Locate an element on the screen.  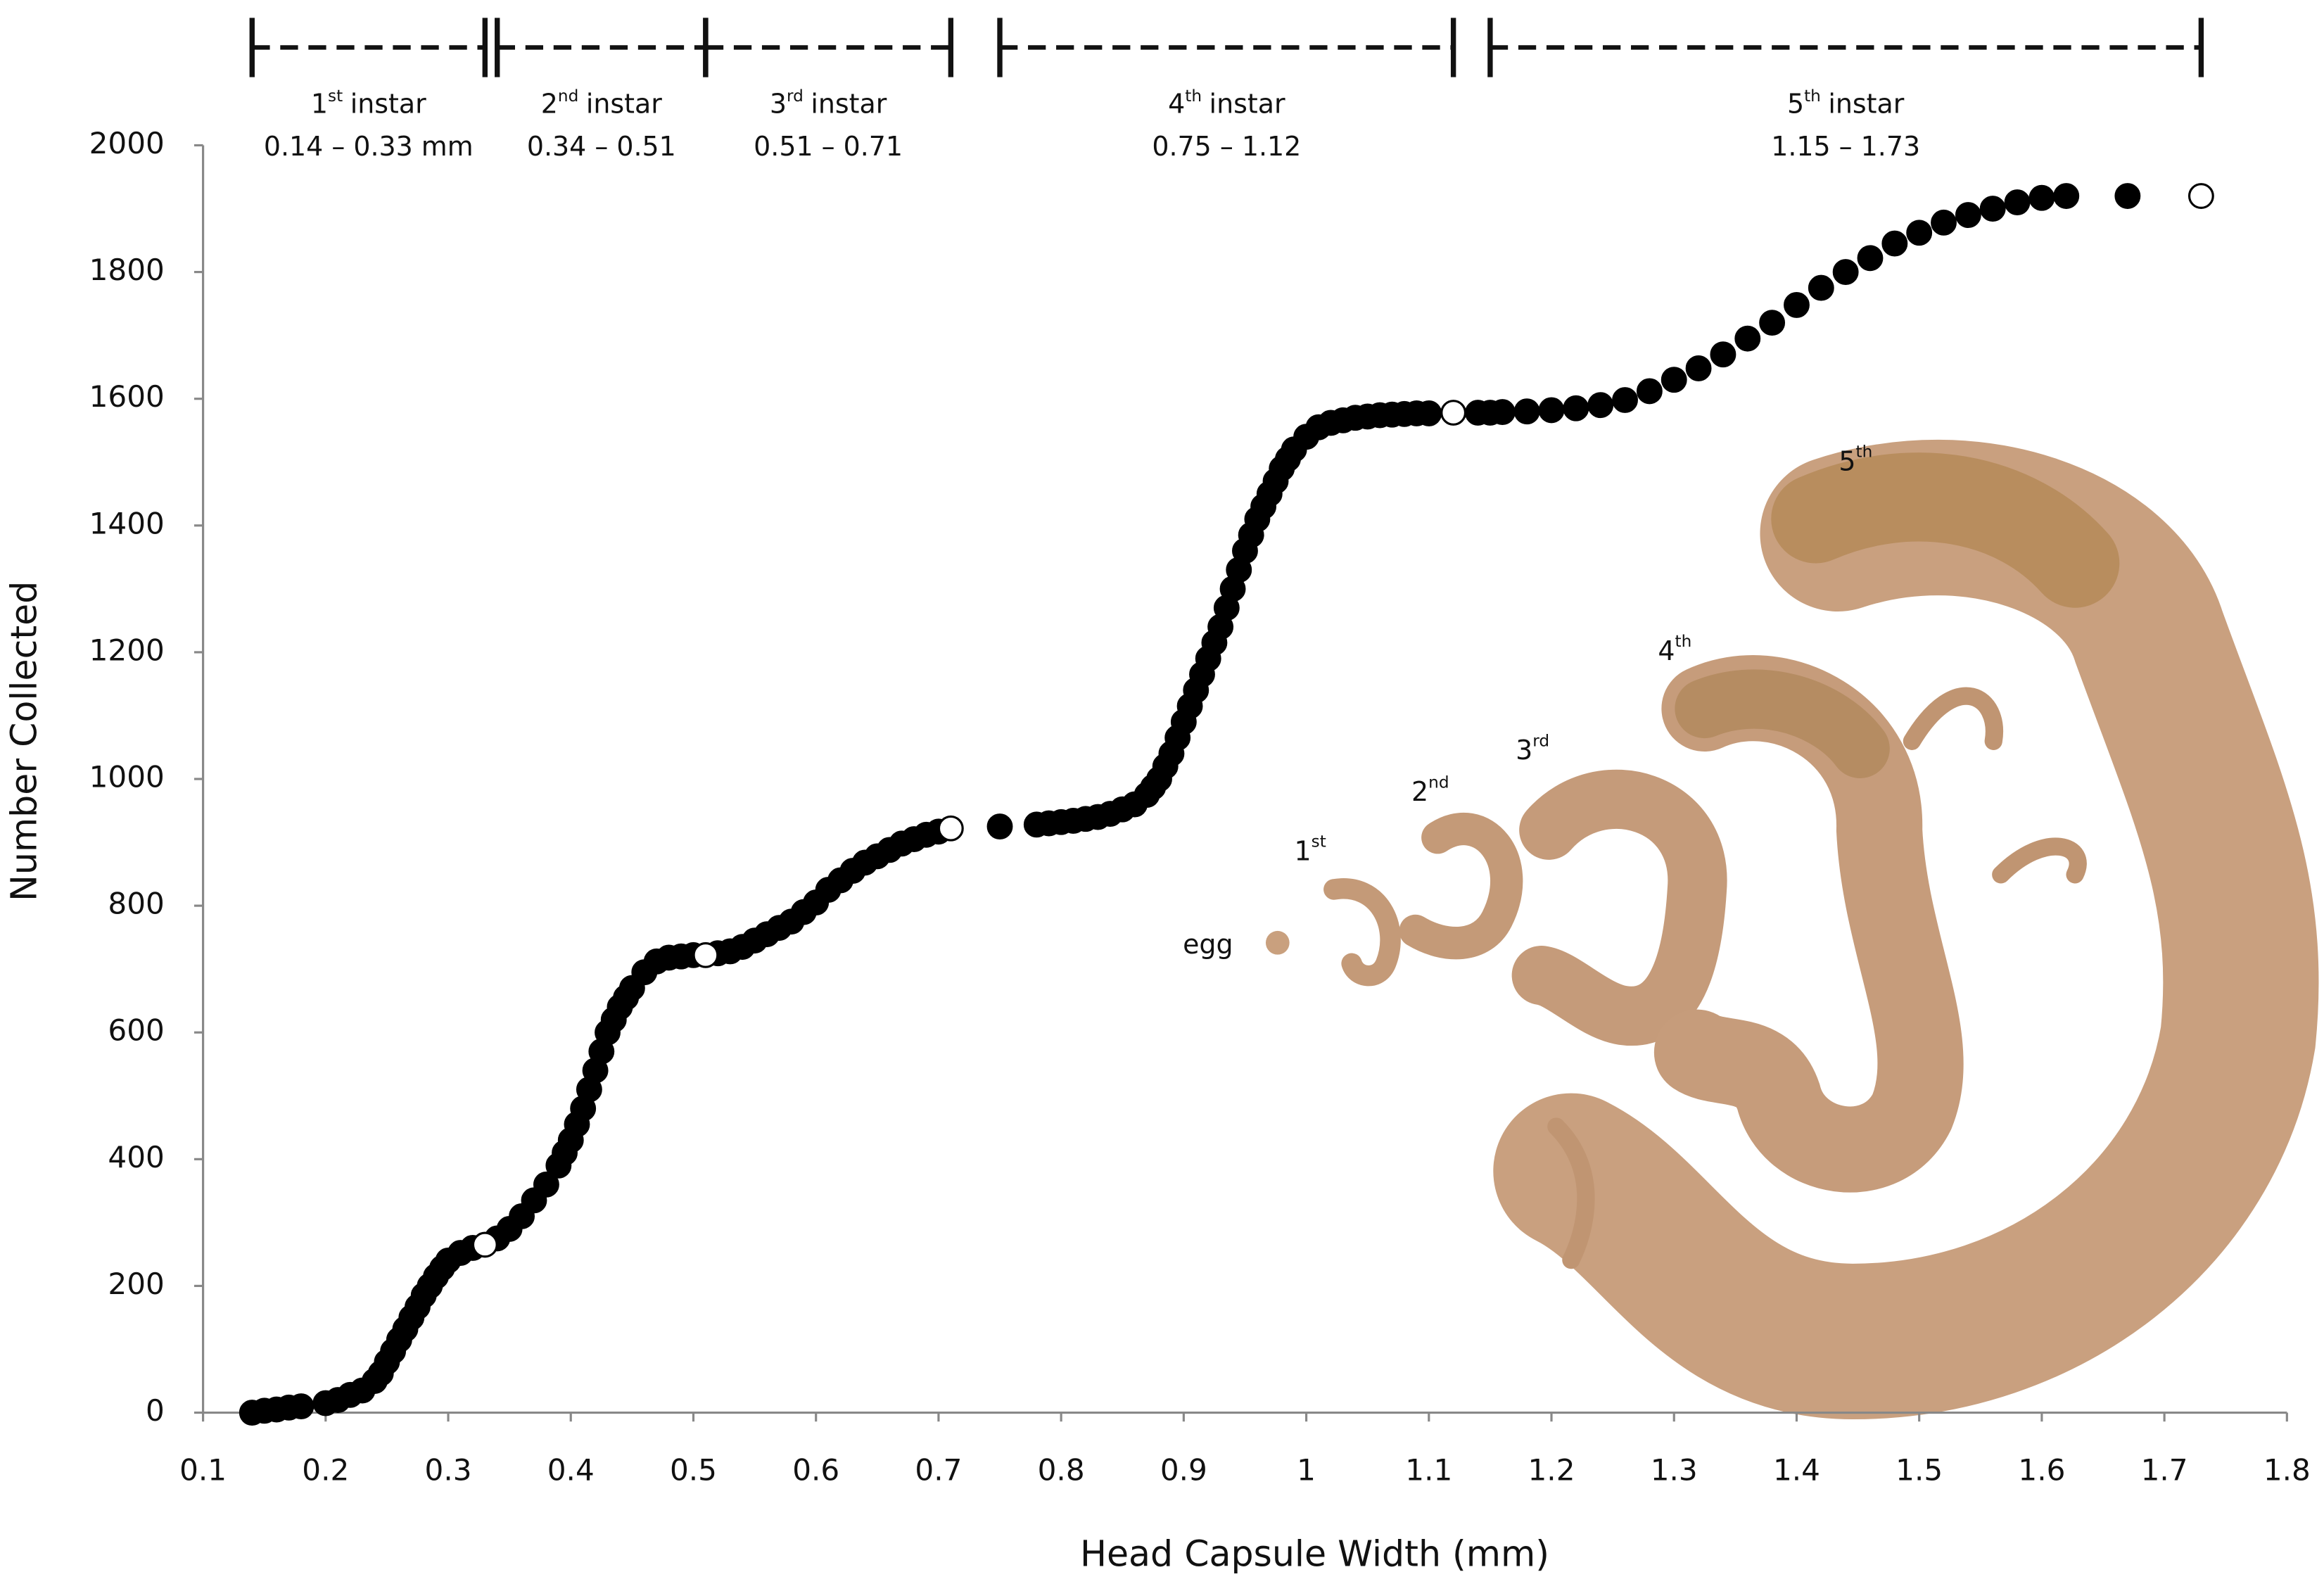
stage-label: 3rd is located at coordinates (1532, 749).